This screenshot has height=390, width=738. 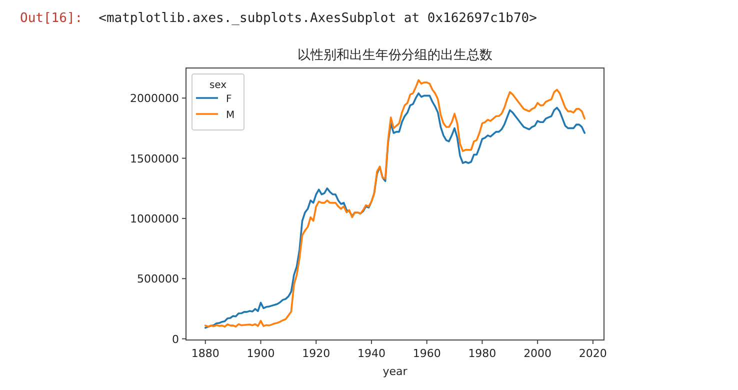 I want to click on y-tick-label: 500000, so click(x=158, y=279).